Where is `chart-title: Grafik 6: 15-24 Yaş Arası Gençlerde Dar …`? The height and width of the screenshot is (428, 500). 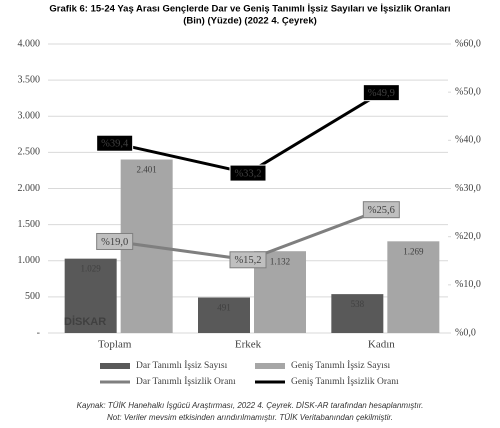 chart-title: Grafik 6: 15-24 Yaş Arası Gençlerde Dar … is located at coordinates (249, 9).